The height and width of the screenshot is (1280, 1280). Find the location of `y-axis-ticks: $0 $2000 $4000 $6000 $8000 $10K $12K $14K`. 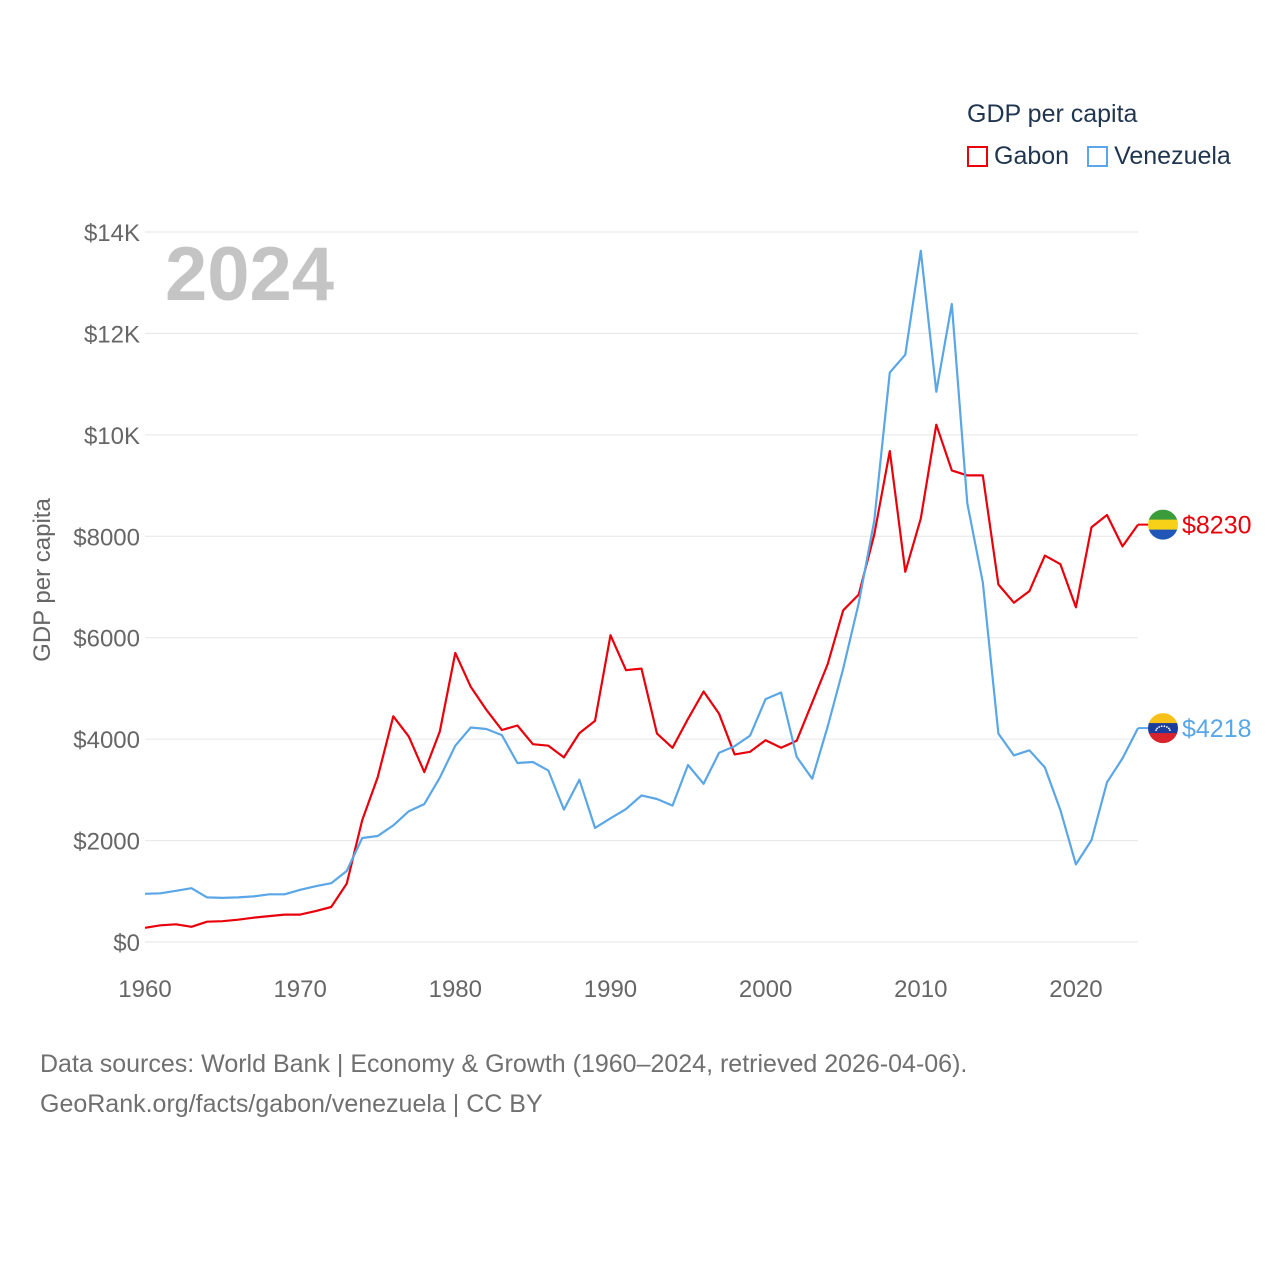

y-axis-ticks: $0 $2000 $4000 $6000 $8000 $10K $12K $14K is located at coordinates (106, 588).